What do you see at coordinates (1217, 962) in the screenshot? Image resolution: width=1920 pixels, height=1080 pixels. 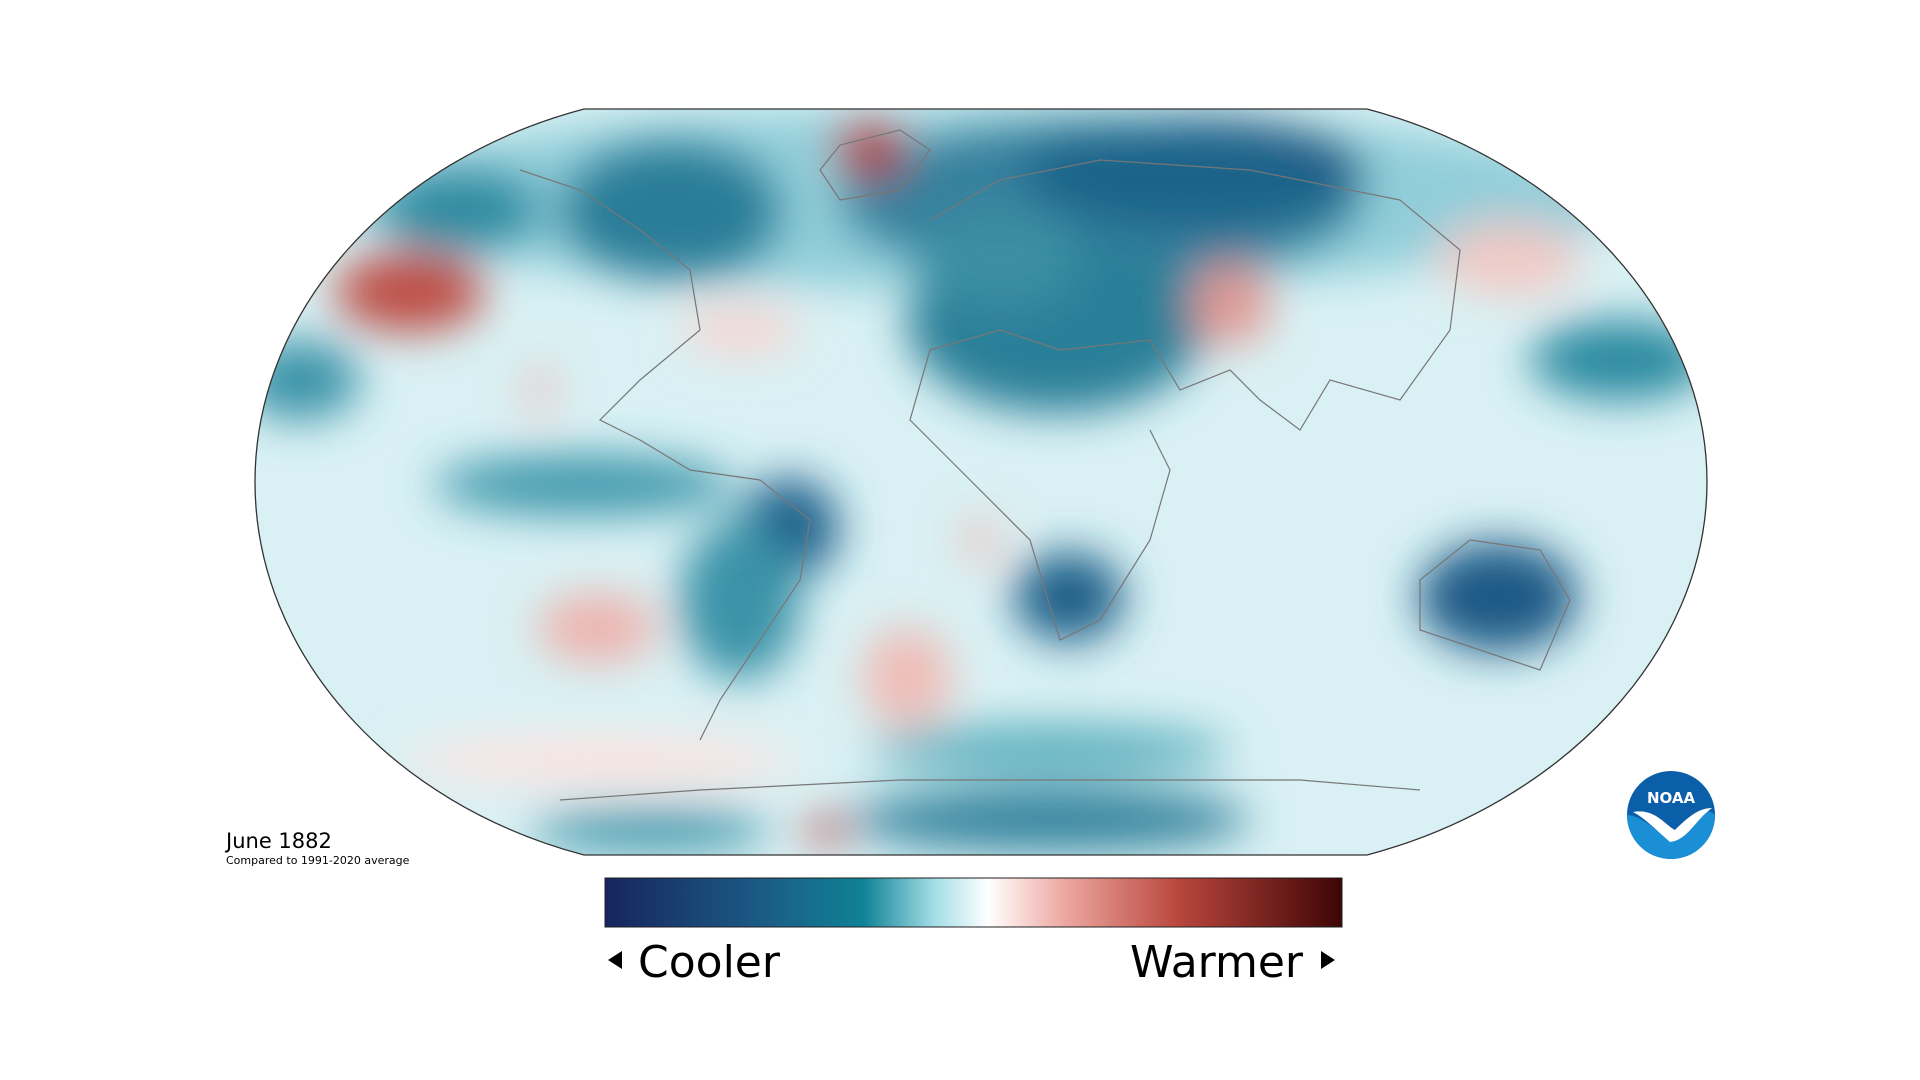 I see `legend-high-label: Warmer` at bounding box center [1217, 962].